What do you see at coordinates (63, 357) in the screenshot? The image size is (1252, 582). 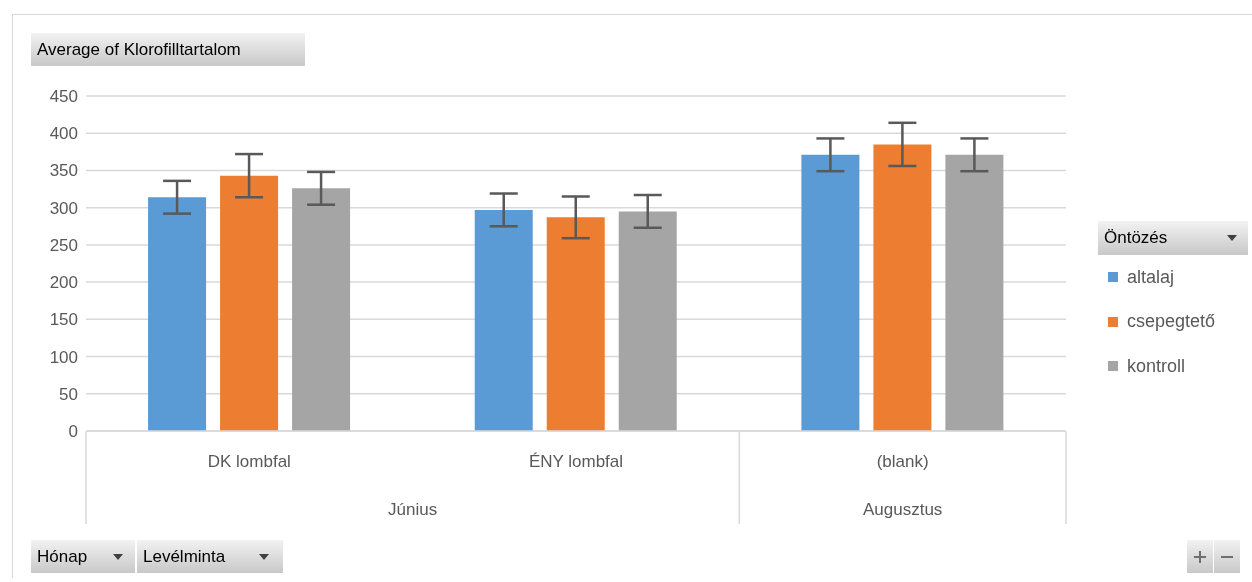 I see `y-tick-label: 100` at bounding box center [63, 357].